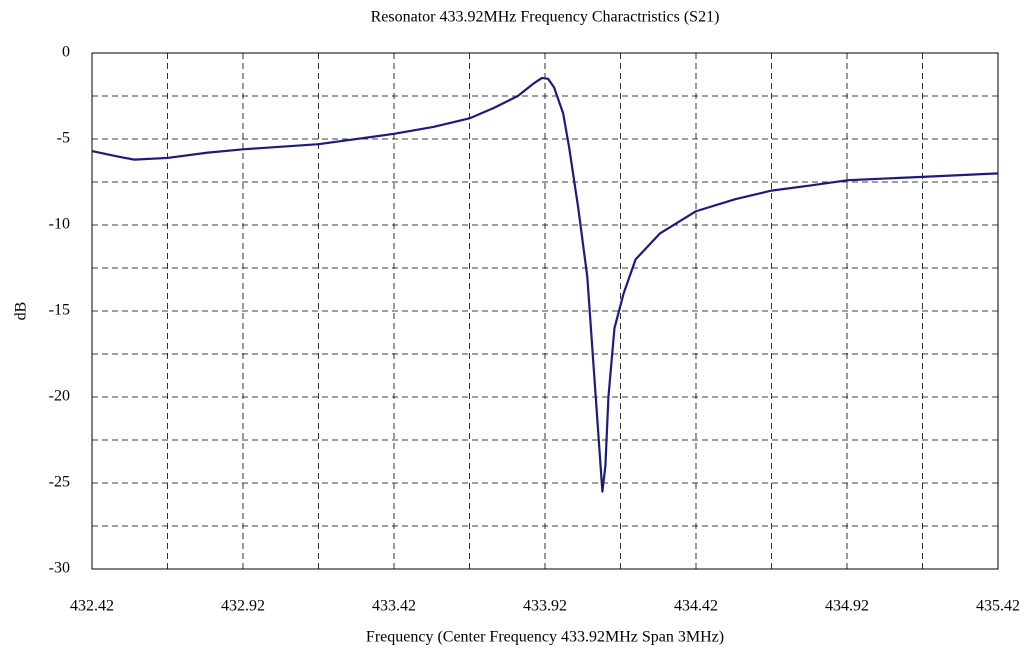  I want to click on x-tick-label: 433.92, so click(545, 606).